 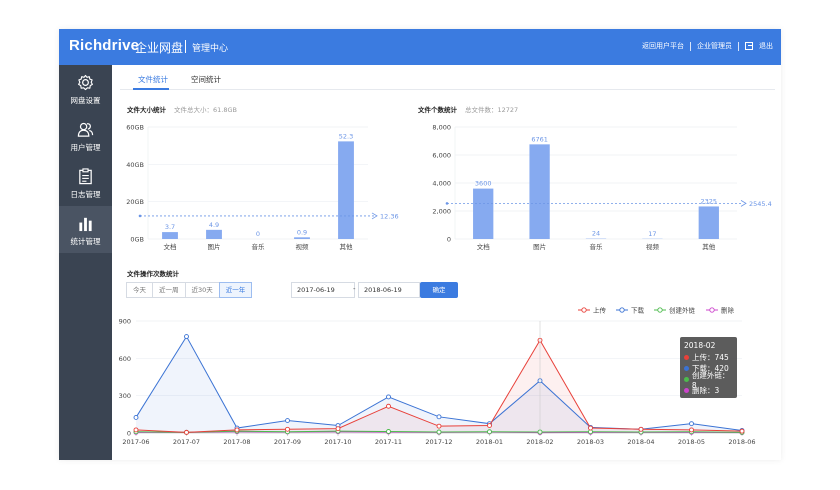 What do you see at coordinates (337, 442) in the screenshot?
I see `x-tick-label: 2017-10` at bounding box center [337, 442].